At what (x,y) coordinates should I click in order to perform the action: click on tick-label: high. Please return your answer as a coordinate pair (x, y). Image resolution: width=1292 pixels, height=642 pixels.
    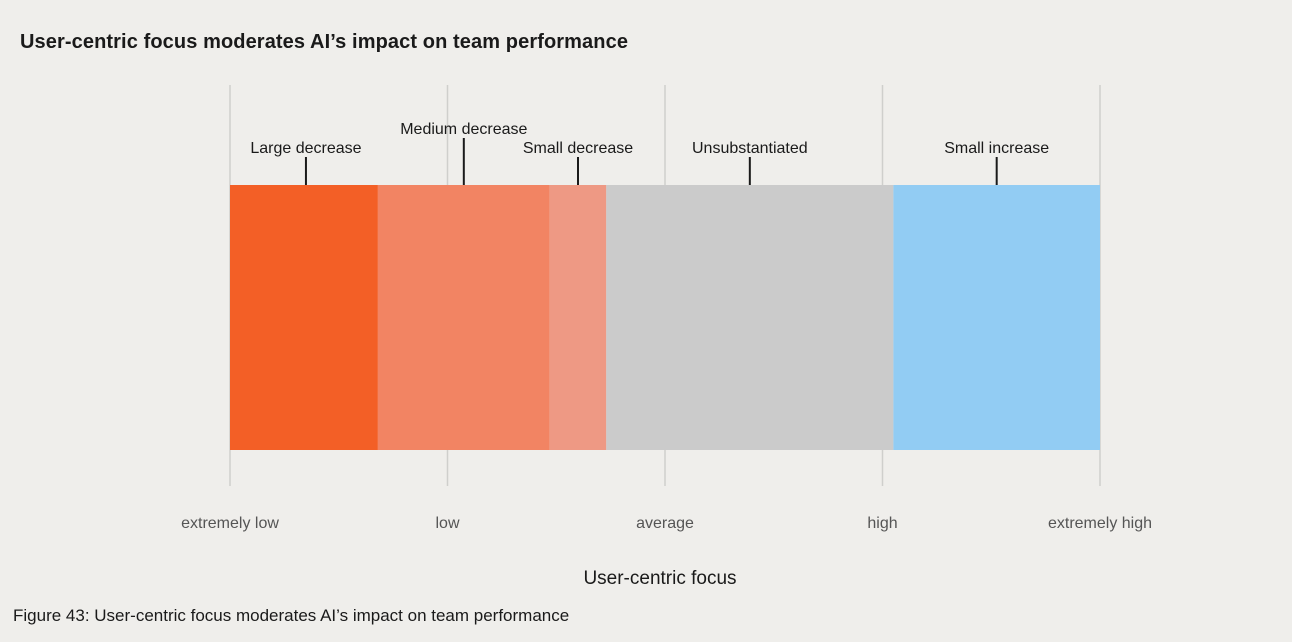
    Looking at the image, I should click on (882, 523).